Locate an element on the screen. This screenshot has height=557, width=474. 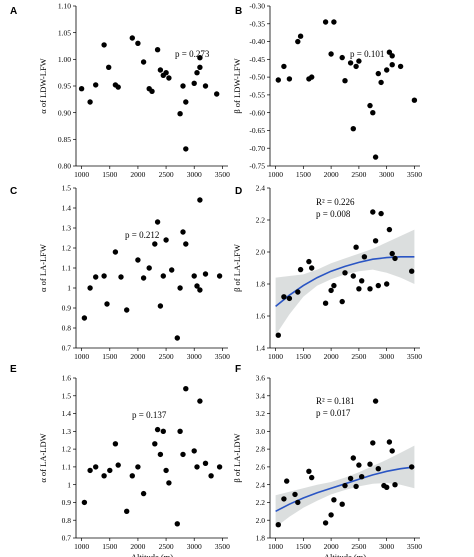
y-tick-label: 1.1 is located at coordinates (67, 268).